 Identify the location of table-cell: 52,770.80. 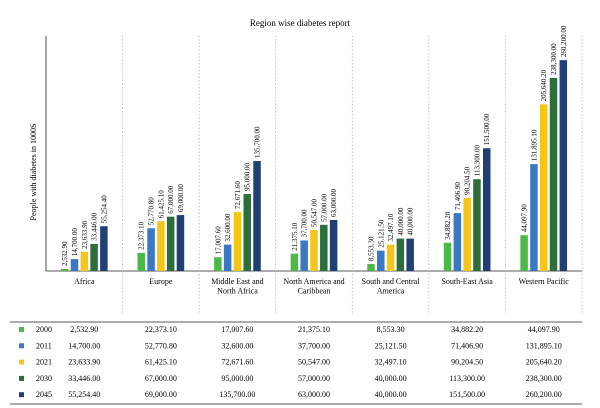
(161, 345).